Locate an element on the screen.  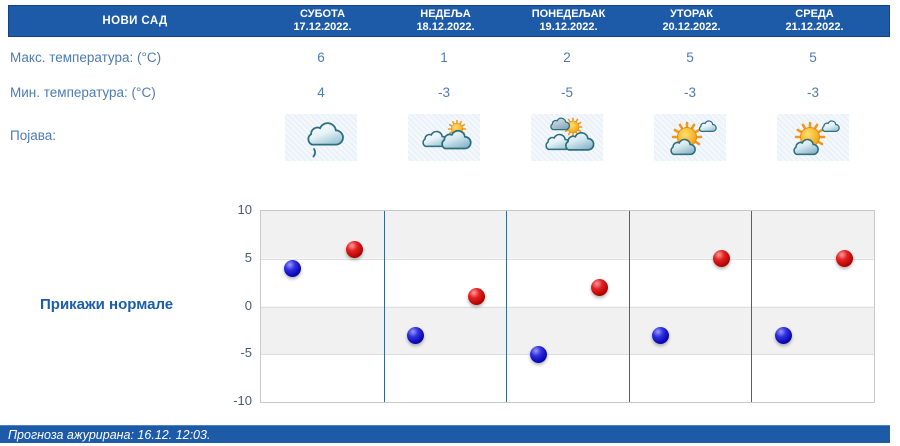
day-header-monday: ПОНЕДЕЉАК 19.12.2022. is located at coordinates (568, 21).